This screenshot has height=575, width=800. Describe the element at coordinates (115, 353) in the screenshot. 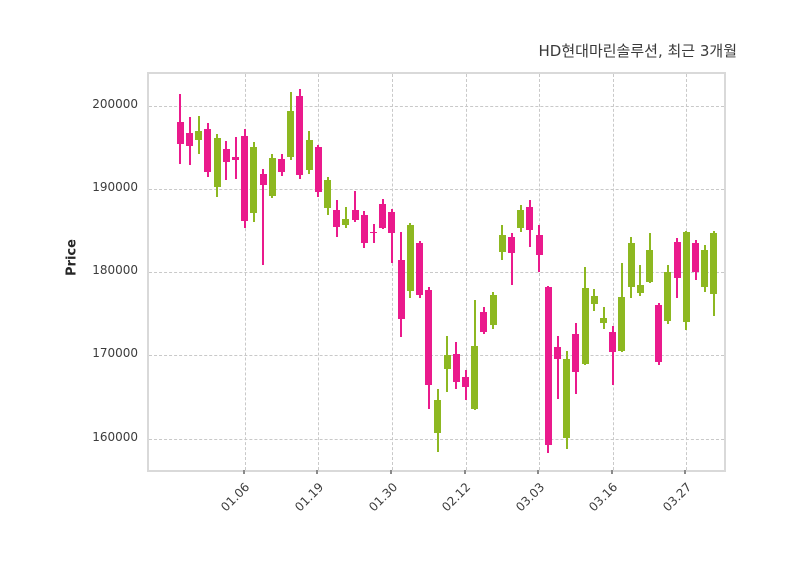

I see `y-tick-label: 170000` at that location.